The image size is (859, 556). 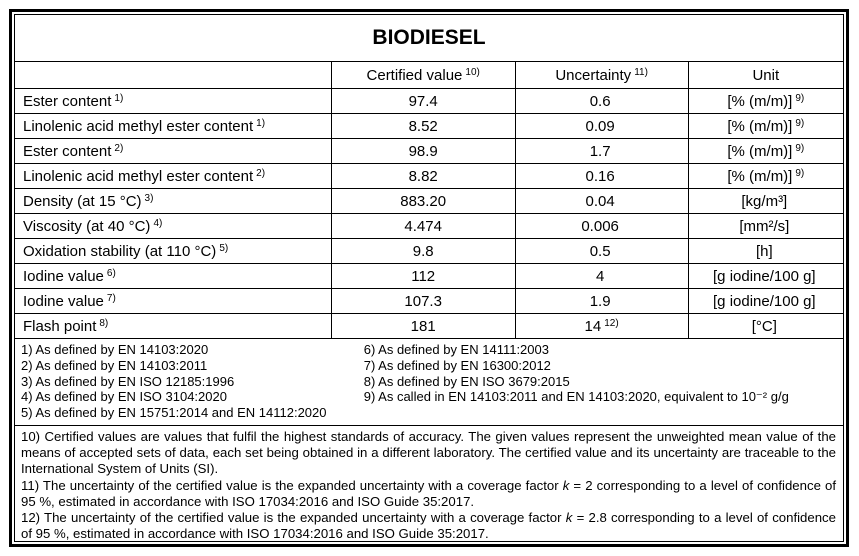 What do you see at coordinates (429, 38) in the screenshot?
I see `page-title: BIODIESEL` at bounding box center [429, 38].